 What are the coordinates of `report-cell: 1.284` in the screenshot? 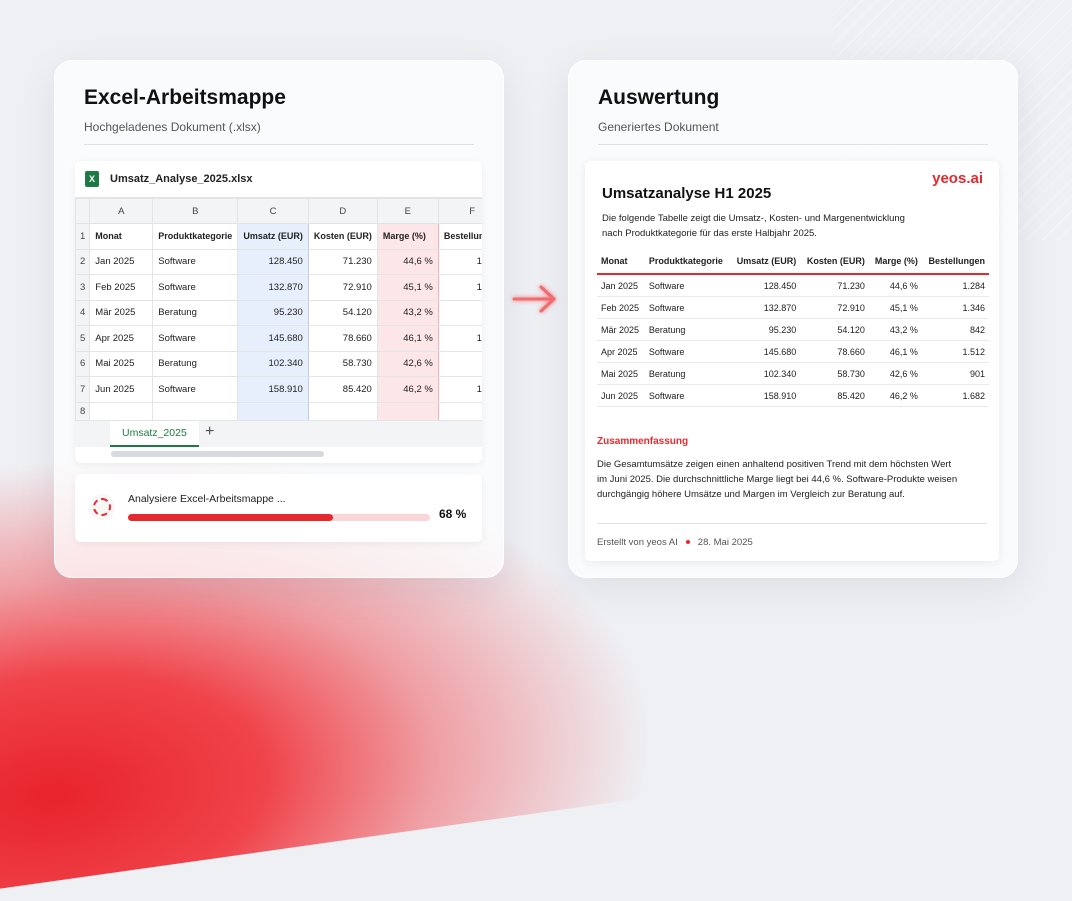 It's located at (955, 285).